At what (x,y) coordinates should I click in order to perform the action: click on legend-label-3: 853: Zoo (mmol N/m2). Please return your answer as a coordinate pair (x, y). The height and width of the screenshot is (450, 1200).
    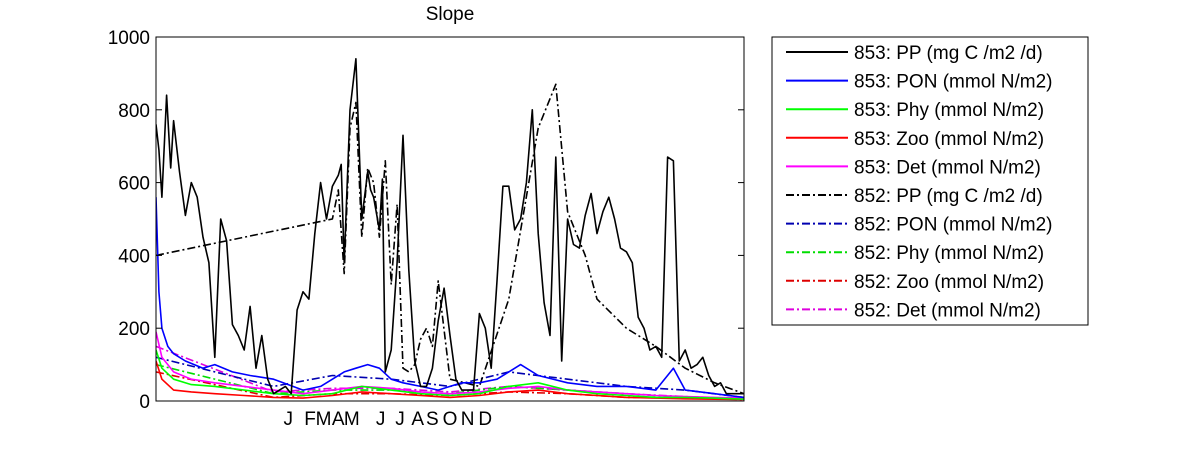
    Looking at the image, I should click on (949, 139).